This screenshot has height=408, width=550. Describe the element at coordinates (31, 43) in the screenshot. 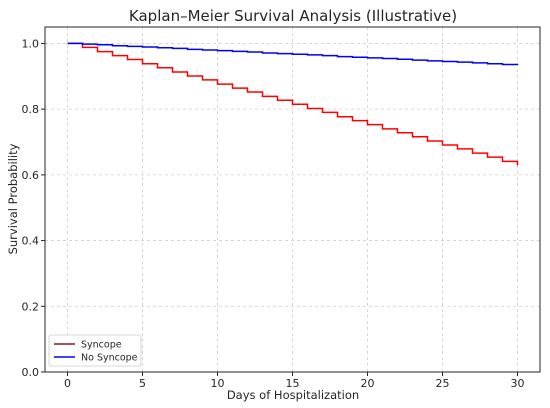

I see `y-tick-label: 1.0` at that location.